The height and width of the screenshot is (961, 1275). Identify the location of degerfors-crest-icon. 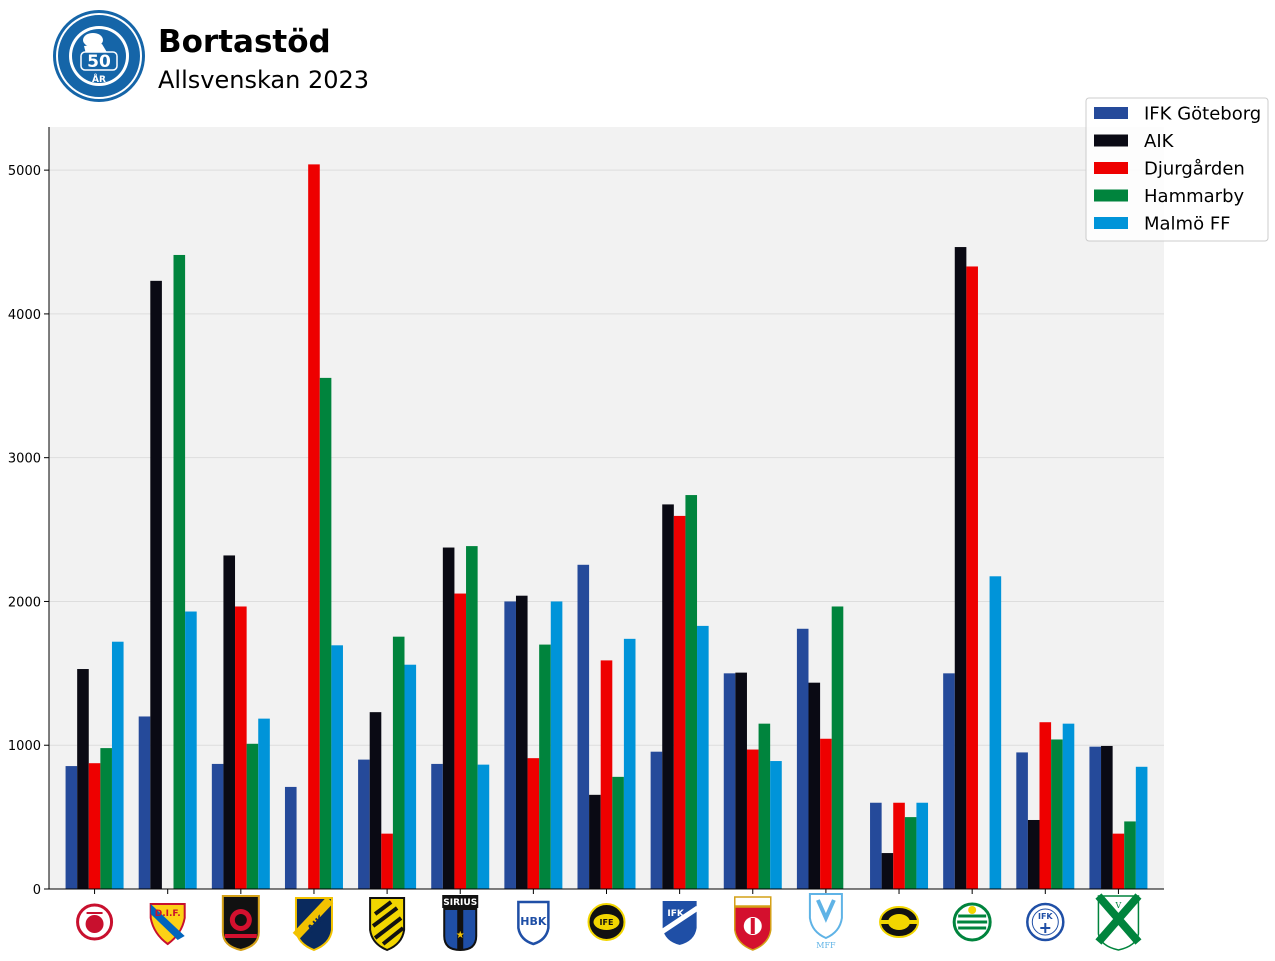
(753, 923).